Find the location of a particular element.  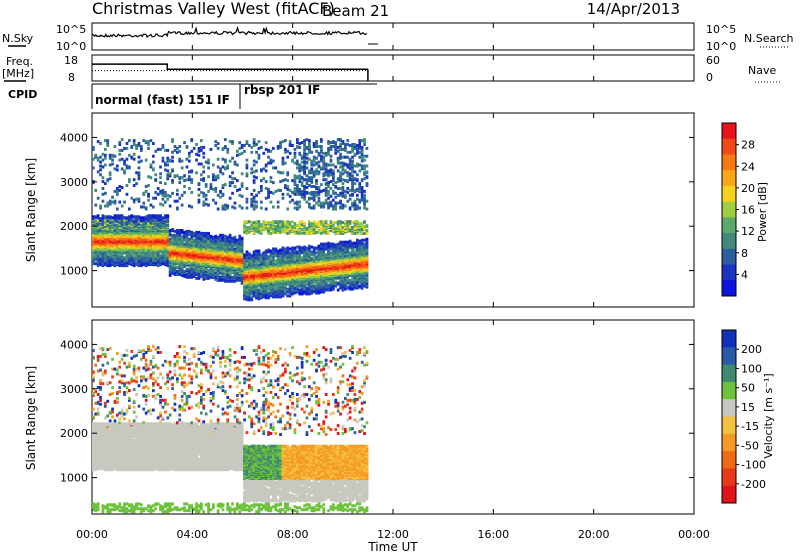

freq-panel: Freq. [MHz] 18 8 Nave 60 0 is located at coordinates (391, 69).